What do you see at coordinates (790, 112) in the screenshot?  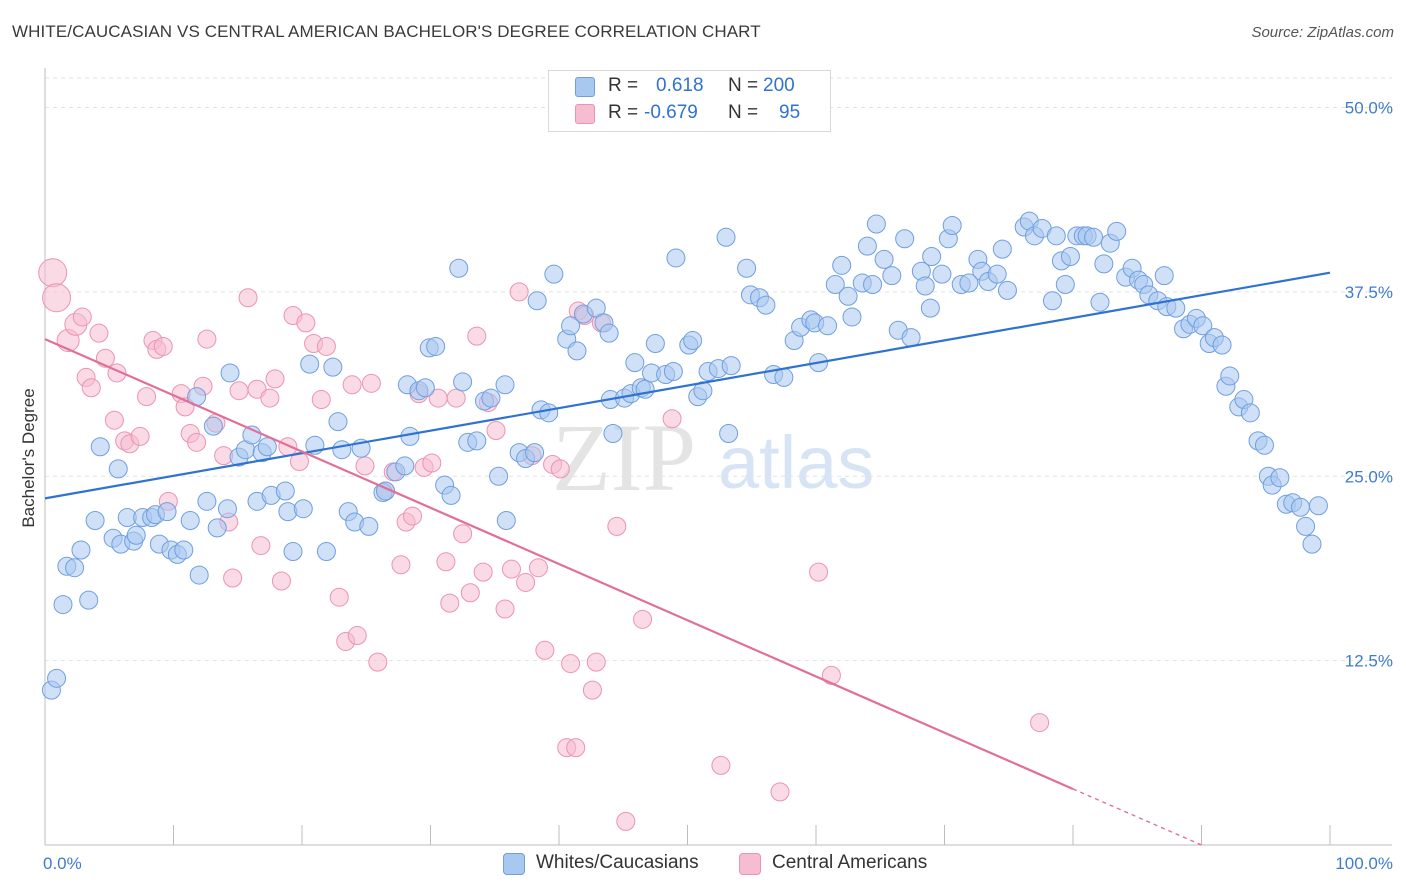 I see `legend-n-value: 95` at bounding box center [790, 112].